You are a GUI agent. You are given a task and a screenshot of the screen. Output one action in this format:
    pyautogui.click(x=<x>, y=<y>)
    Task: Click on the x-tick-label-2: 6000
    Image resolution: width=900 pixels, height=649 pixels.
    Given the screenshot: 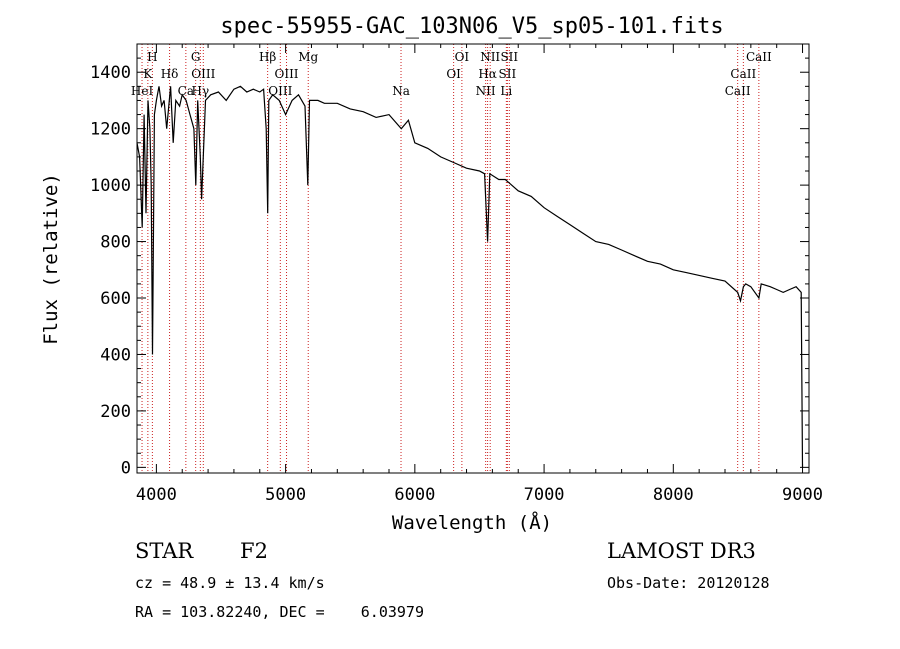 What is the action you would take?
    pyautogui.click(x=414, y=495)
    